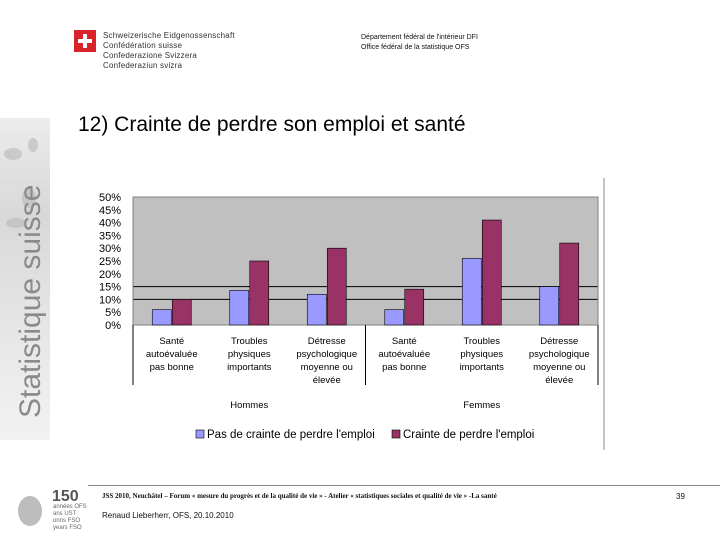 This screenshot has height=540, width=720. Describe the element at coordinates (110, 288) in the screenshot. I see `y-tick-label: 15%` at that location.